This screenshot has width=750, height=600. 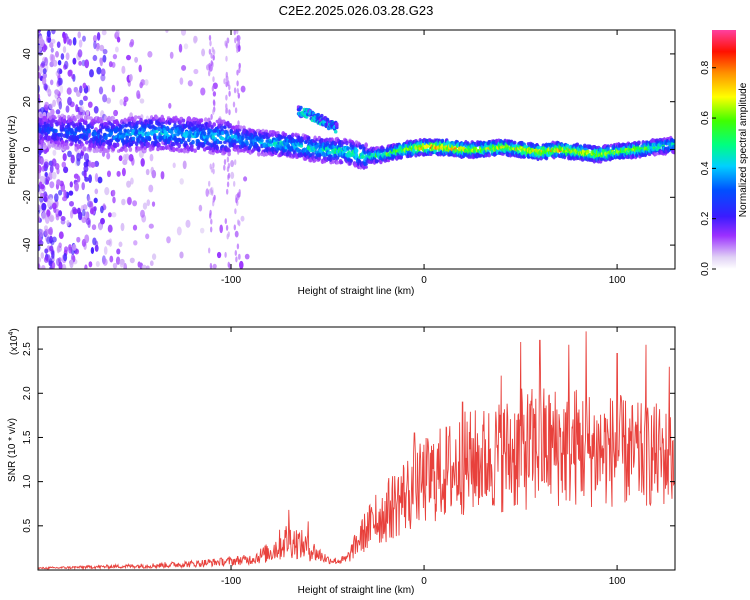 I want to click on spectrogram-x-label: Height of straight line (km), so click(x=356, y=291).